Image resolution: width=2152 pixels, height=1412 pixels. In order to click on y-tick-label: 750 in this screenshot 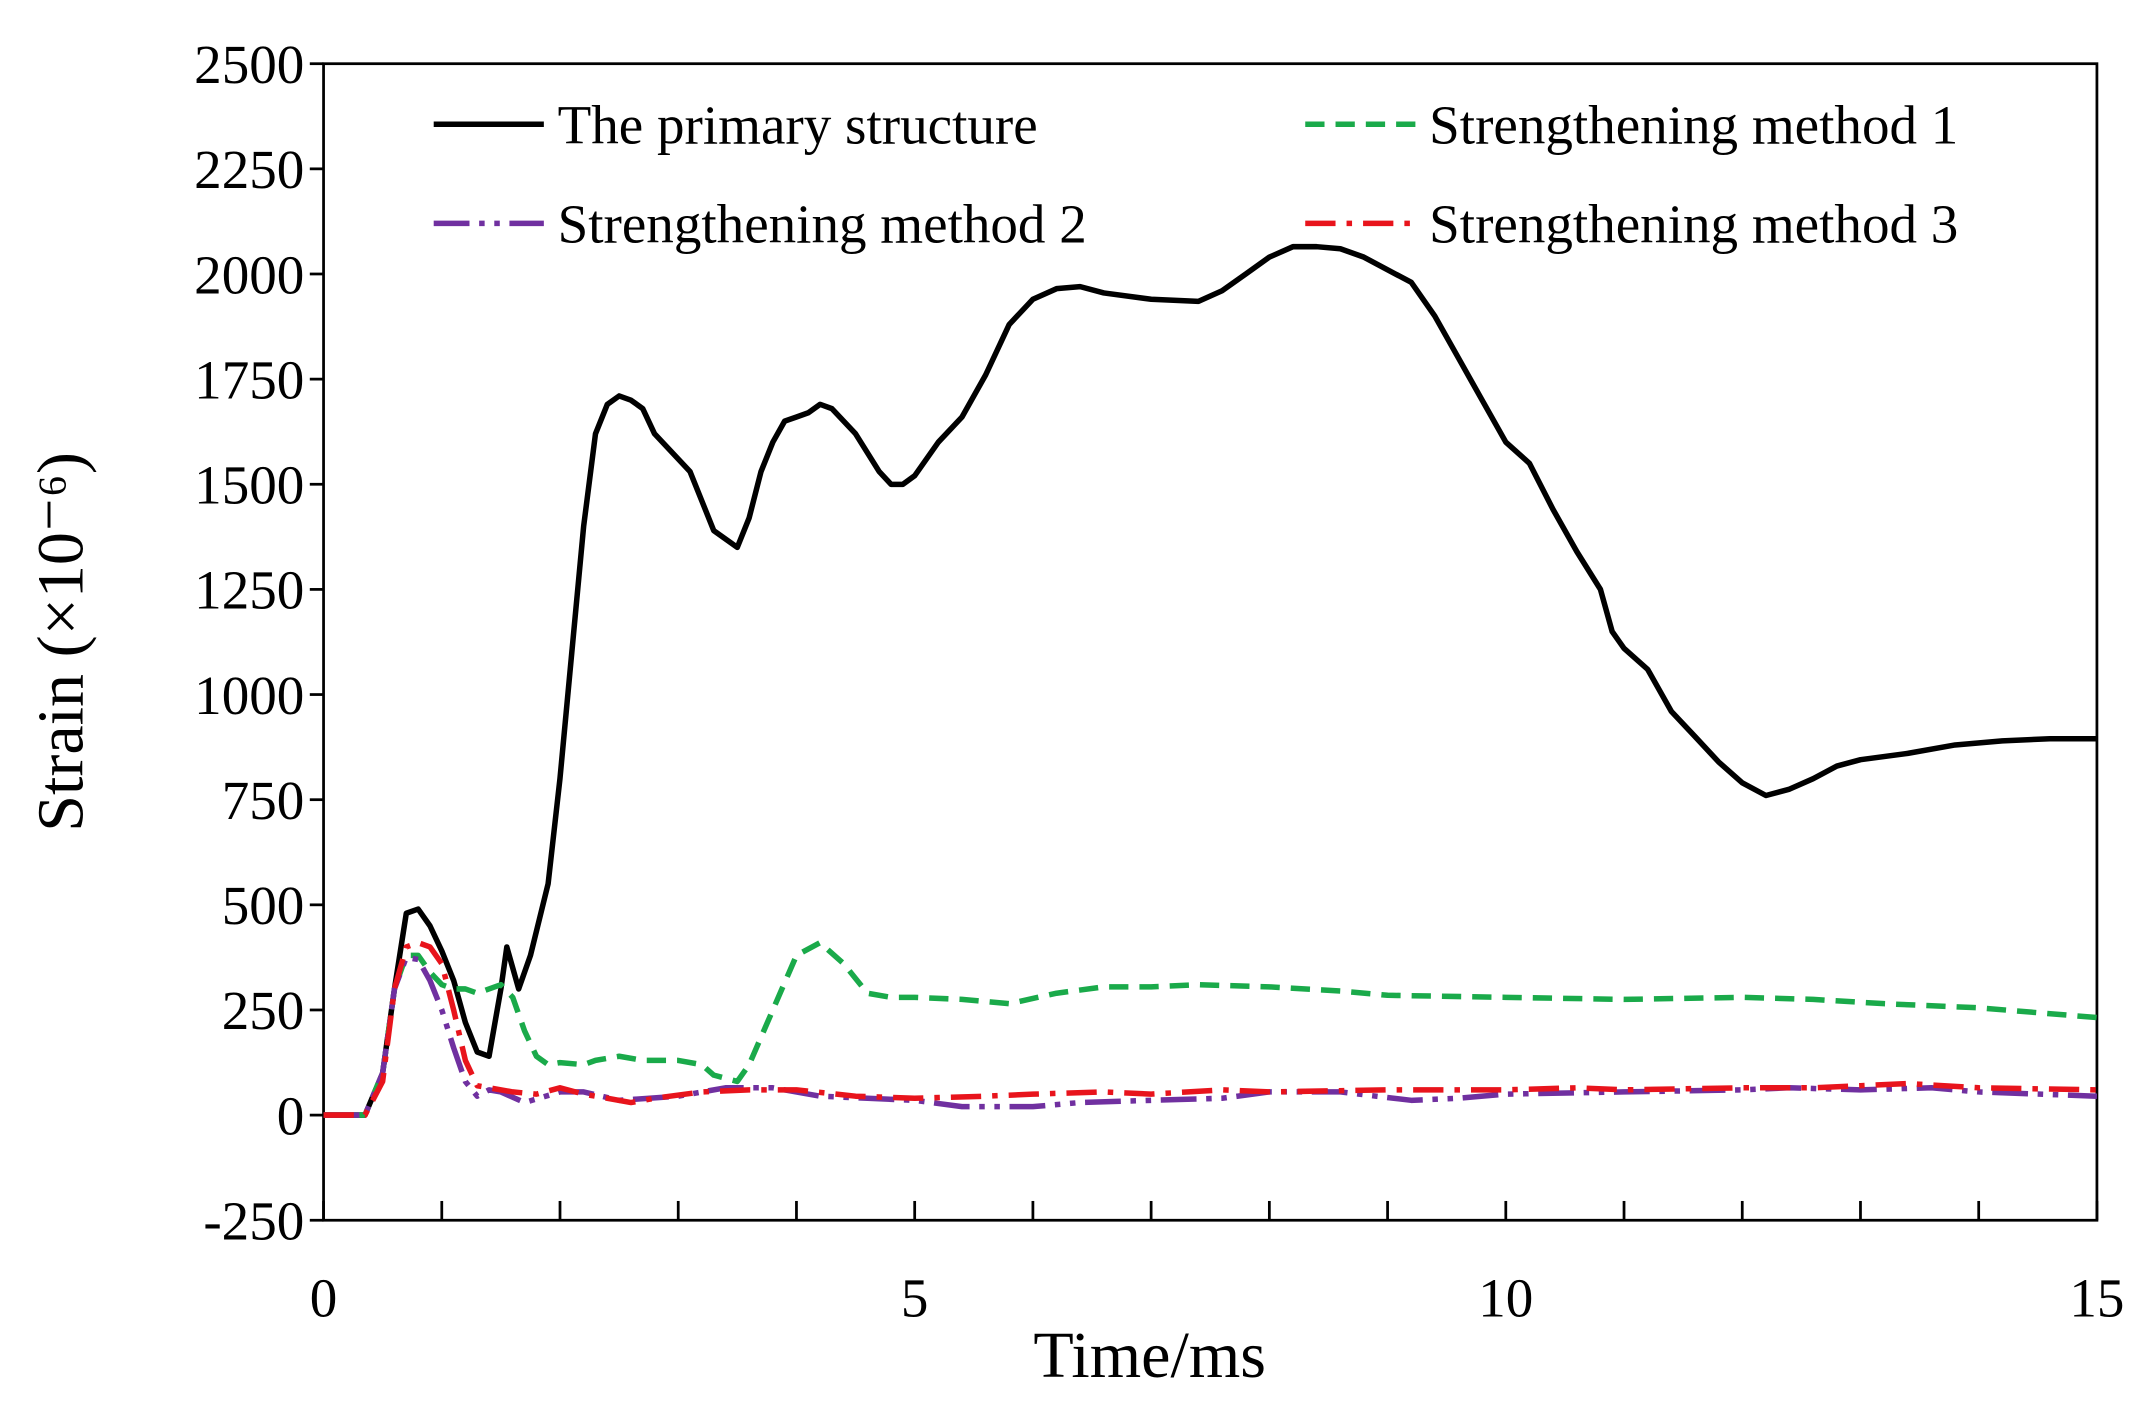, I will do `click(263, 800)`.